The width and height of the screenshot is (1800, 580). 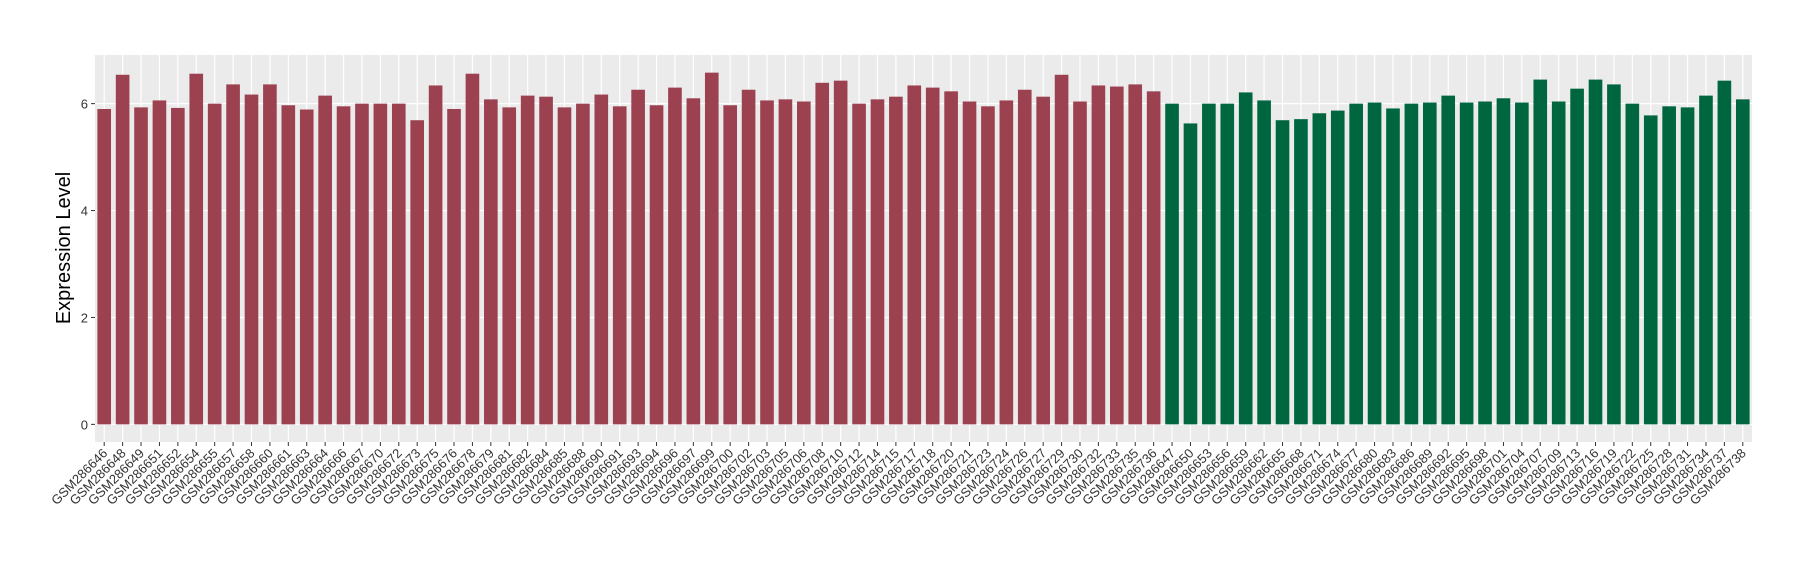 I want to click on y-tick-label: 4, so click(x=84, y=211).